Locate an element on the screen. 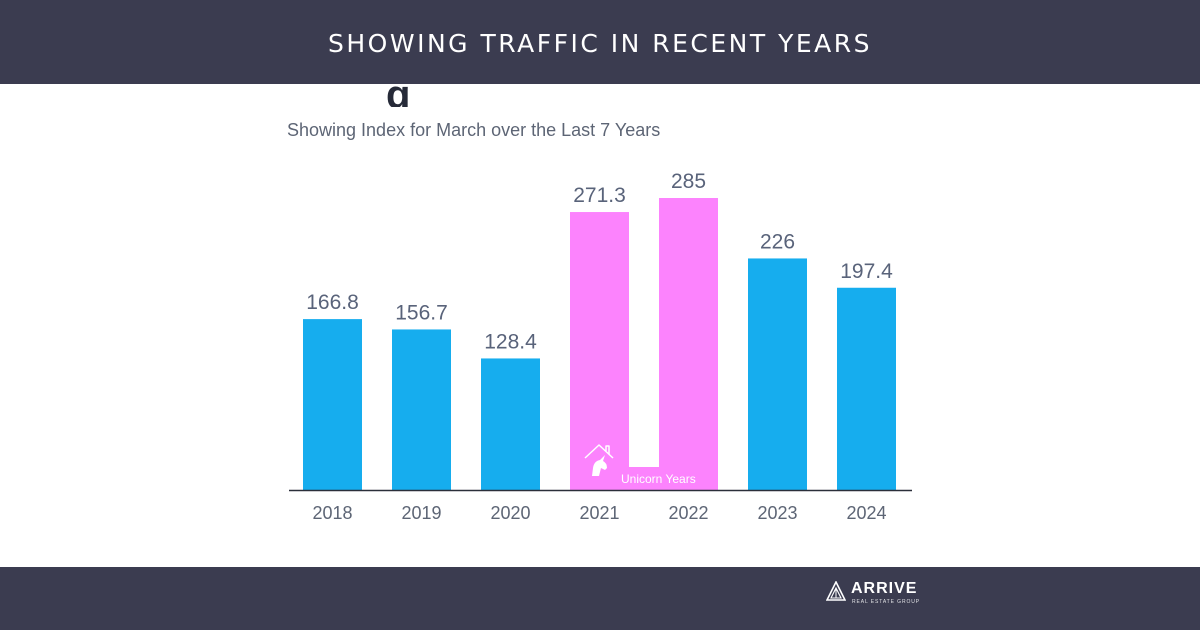 This screenshot has height=630, width=1200. x-tick-label-2019: 2019 is located at coordinates (421, 513).